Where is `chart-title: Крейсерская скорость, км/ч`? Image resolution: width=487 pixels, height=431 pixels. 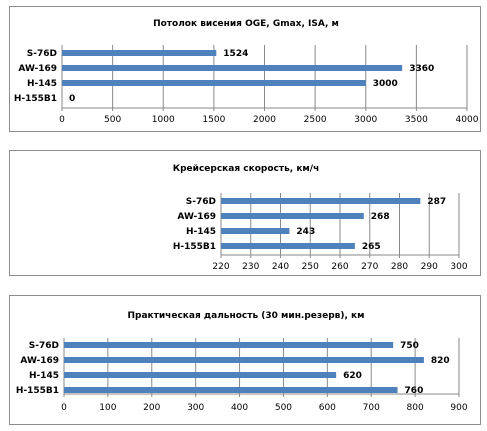 chart-title: Крейсерская скорость, км/ч is located at coordinates (246, 169).